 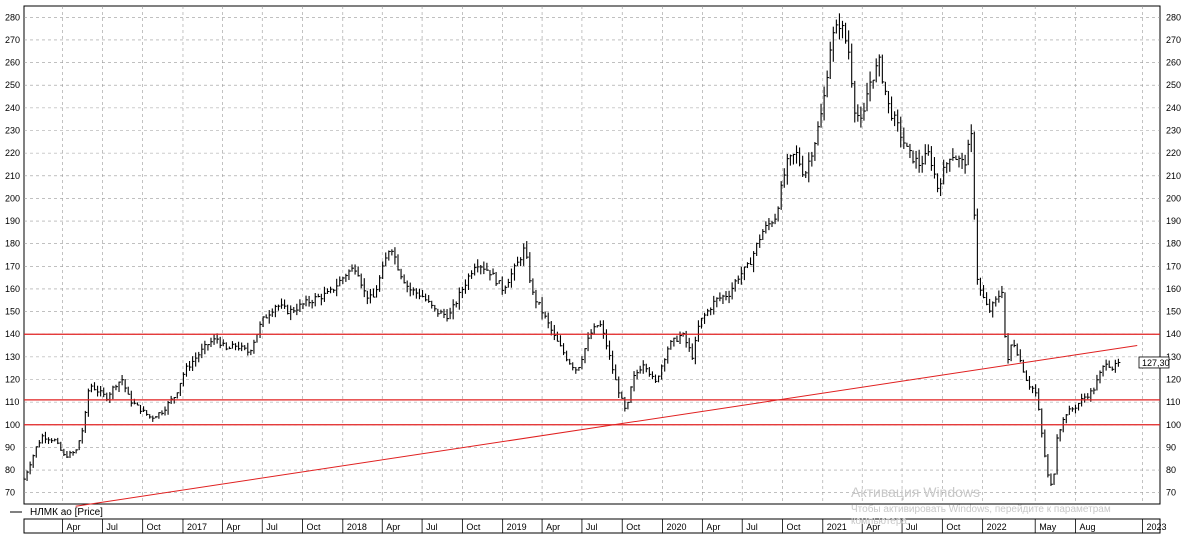 What do you see at coordinates (12, 63) in the screenshot?
I see `y-tick-label-left: 260` at bounding box center [12, 63].